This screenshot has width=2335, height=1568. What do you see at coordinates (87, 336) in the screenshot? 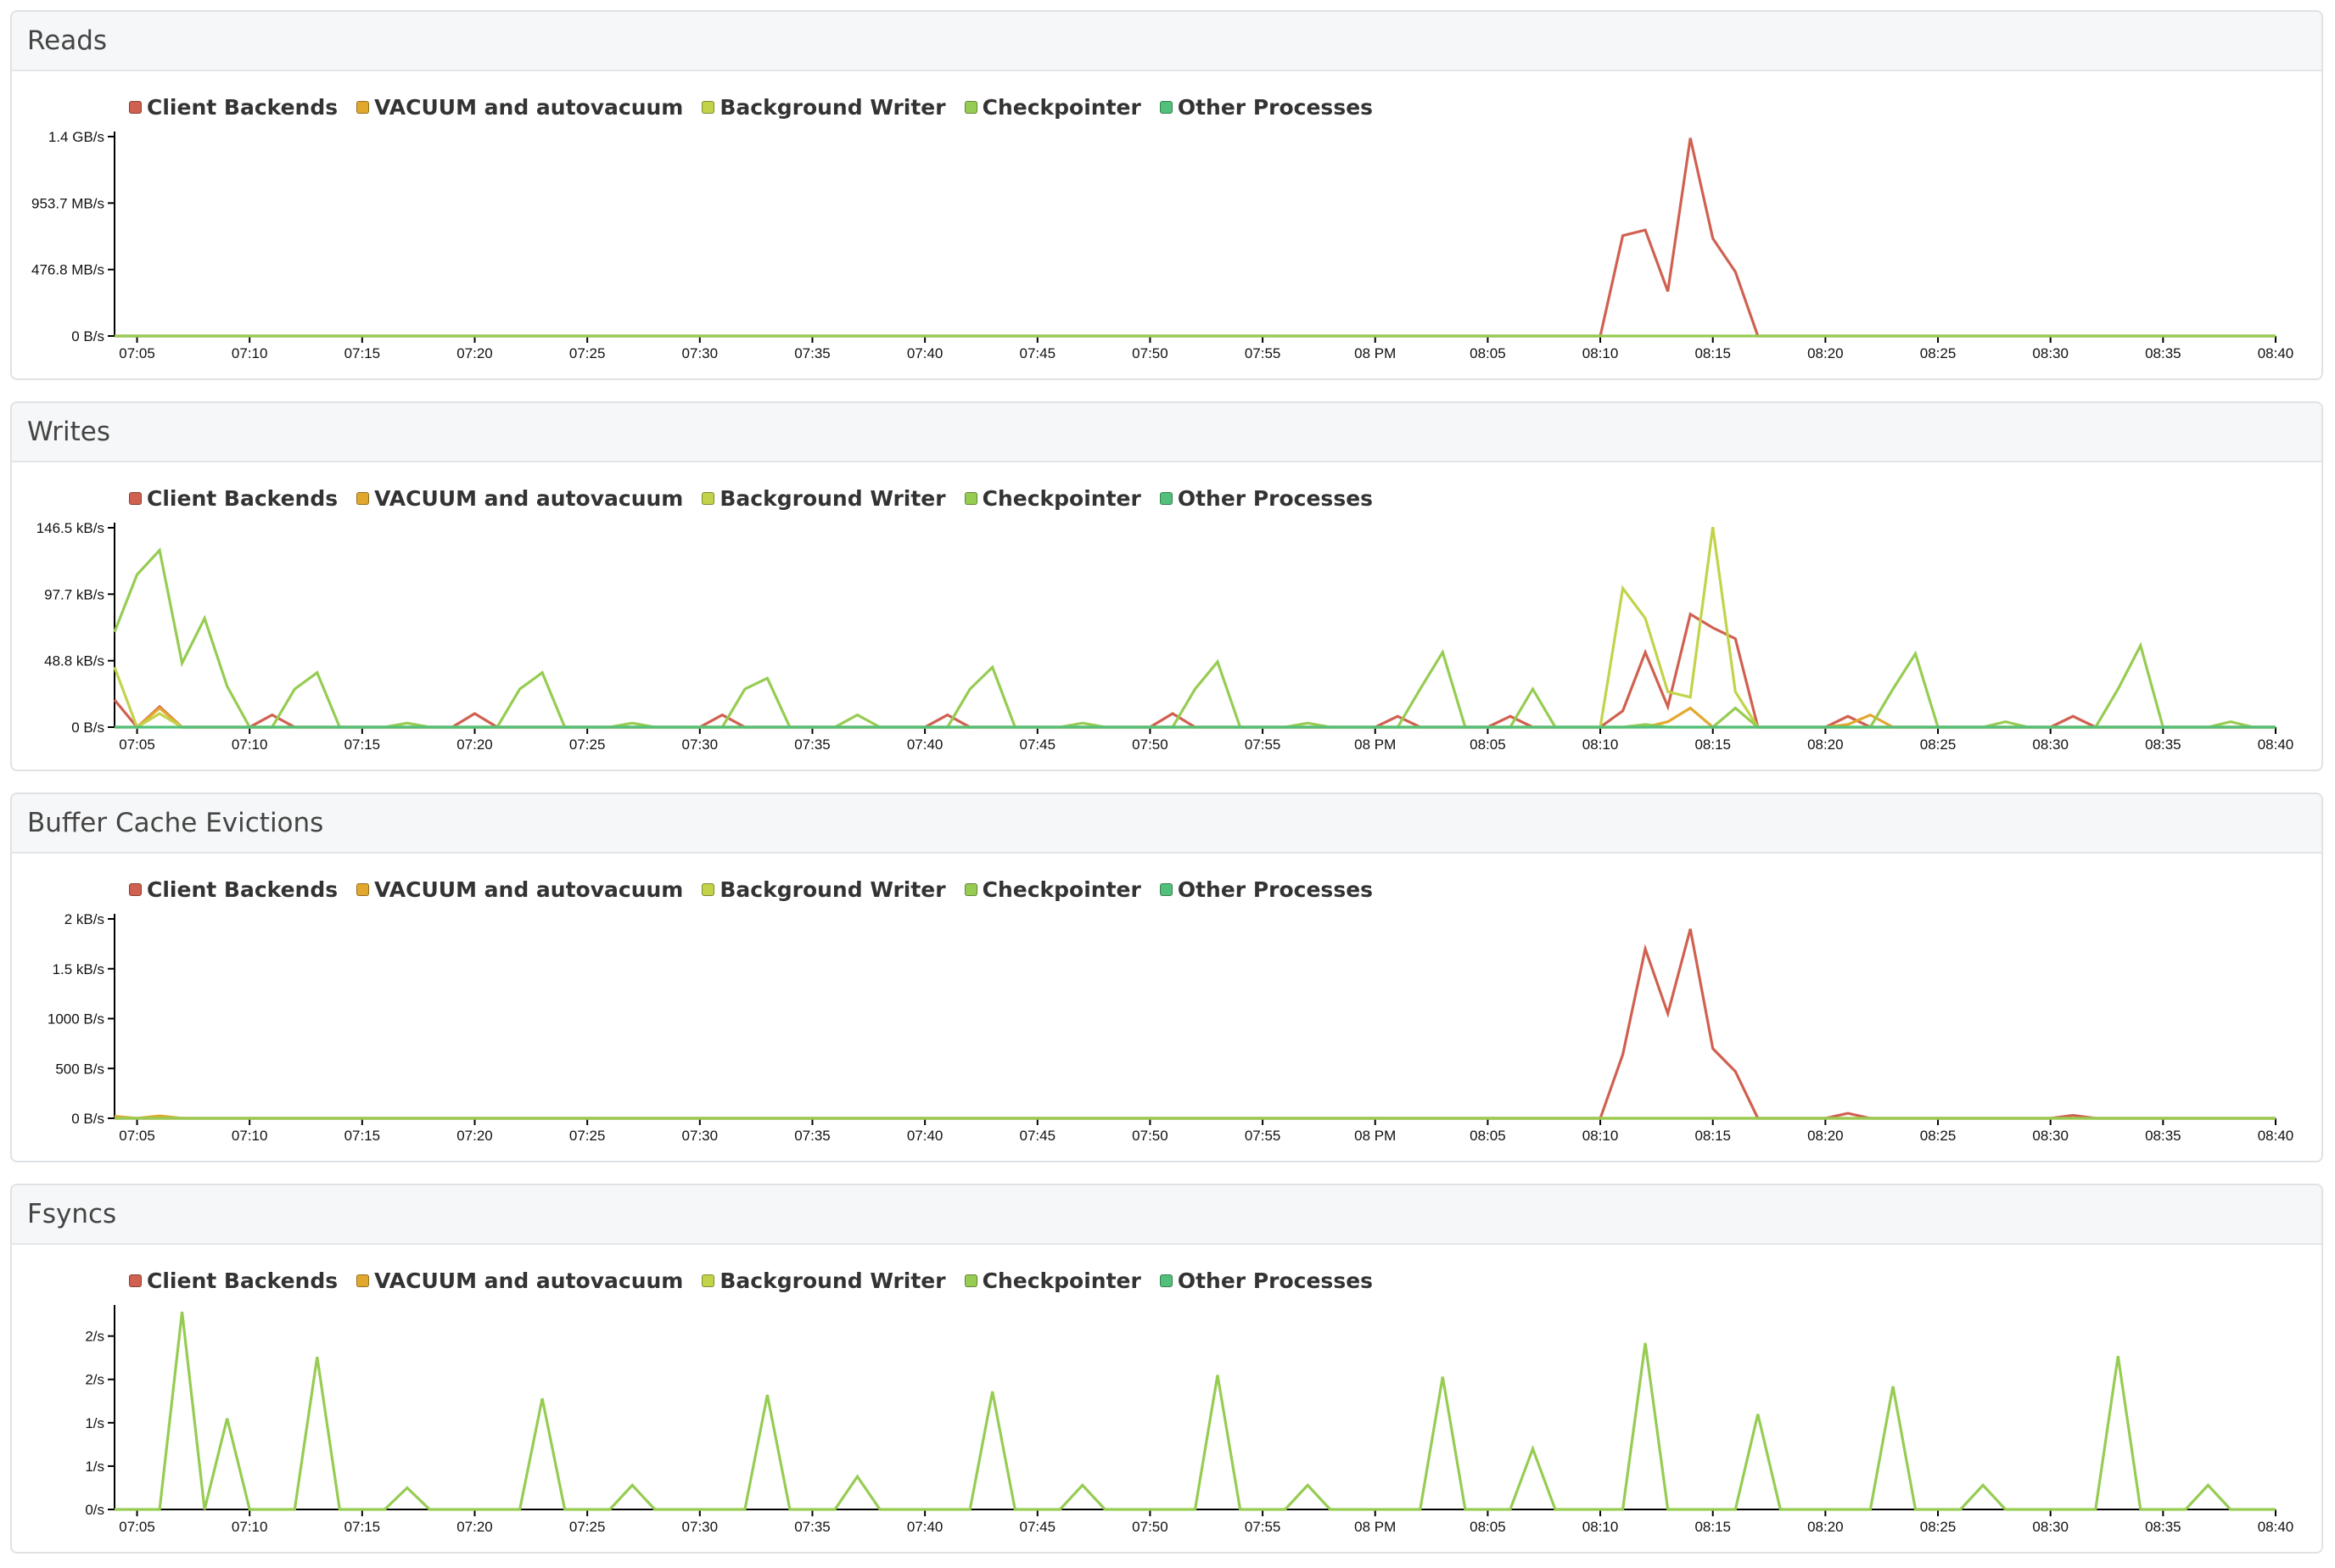
I see `y-tick-label: 0 B/s` at bounding box center [87, 336].